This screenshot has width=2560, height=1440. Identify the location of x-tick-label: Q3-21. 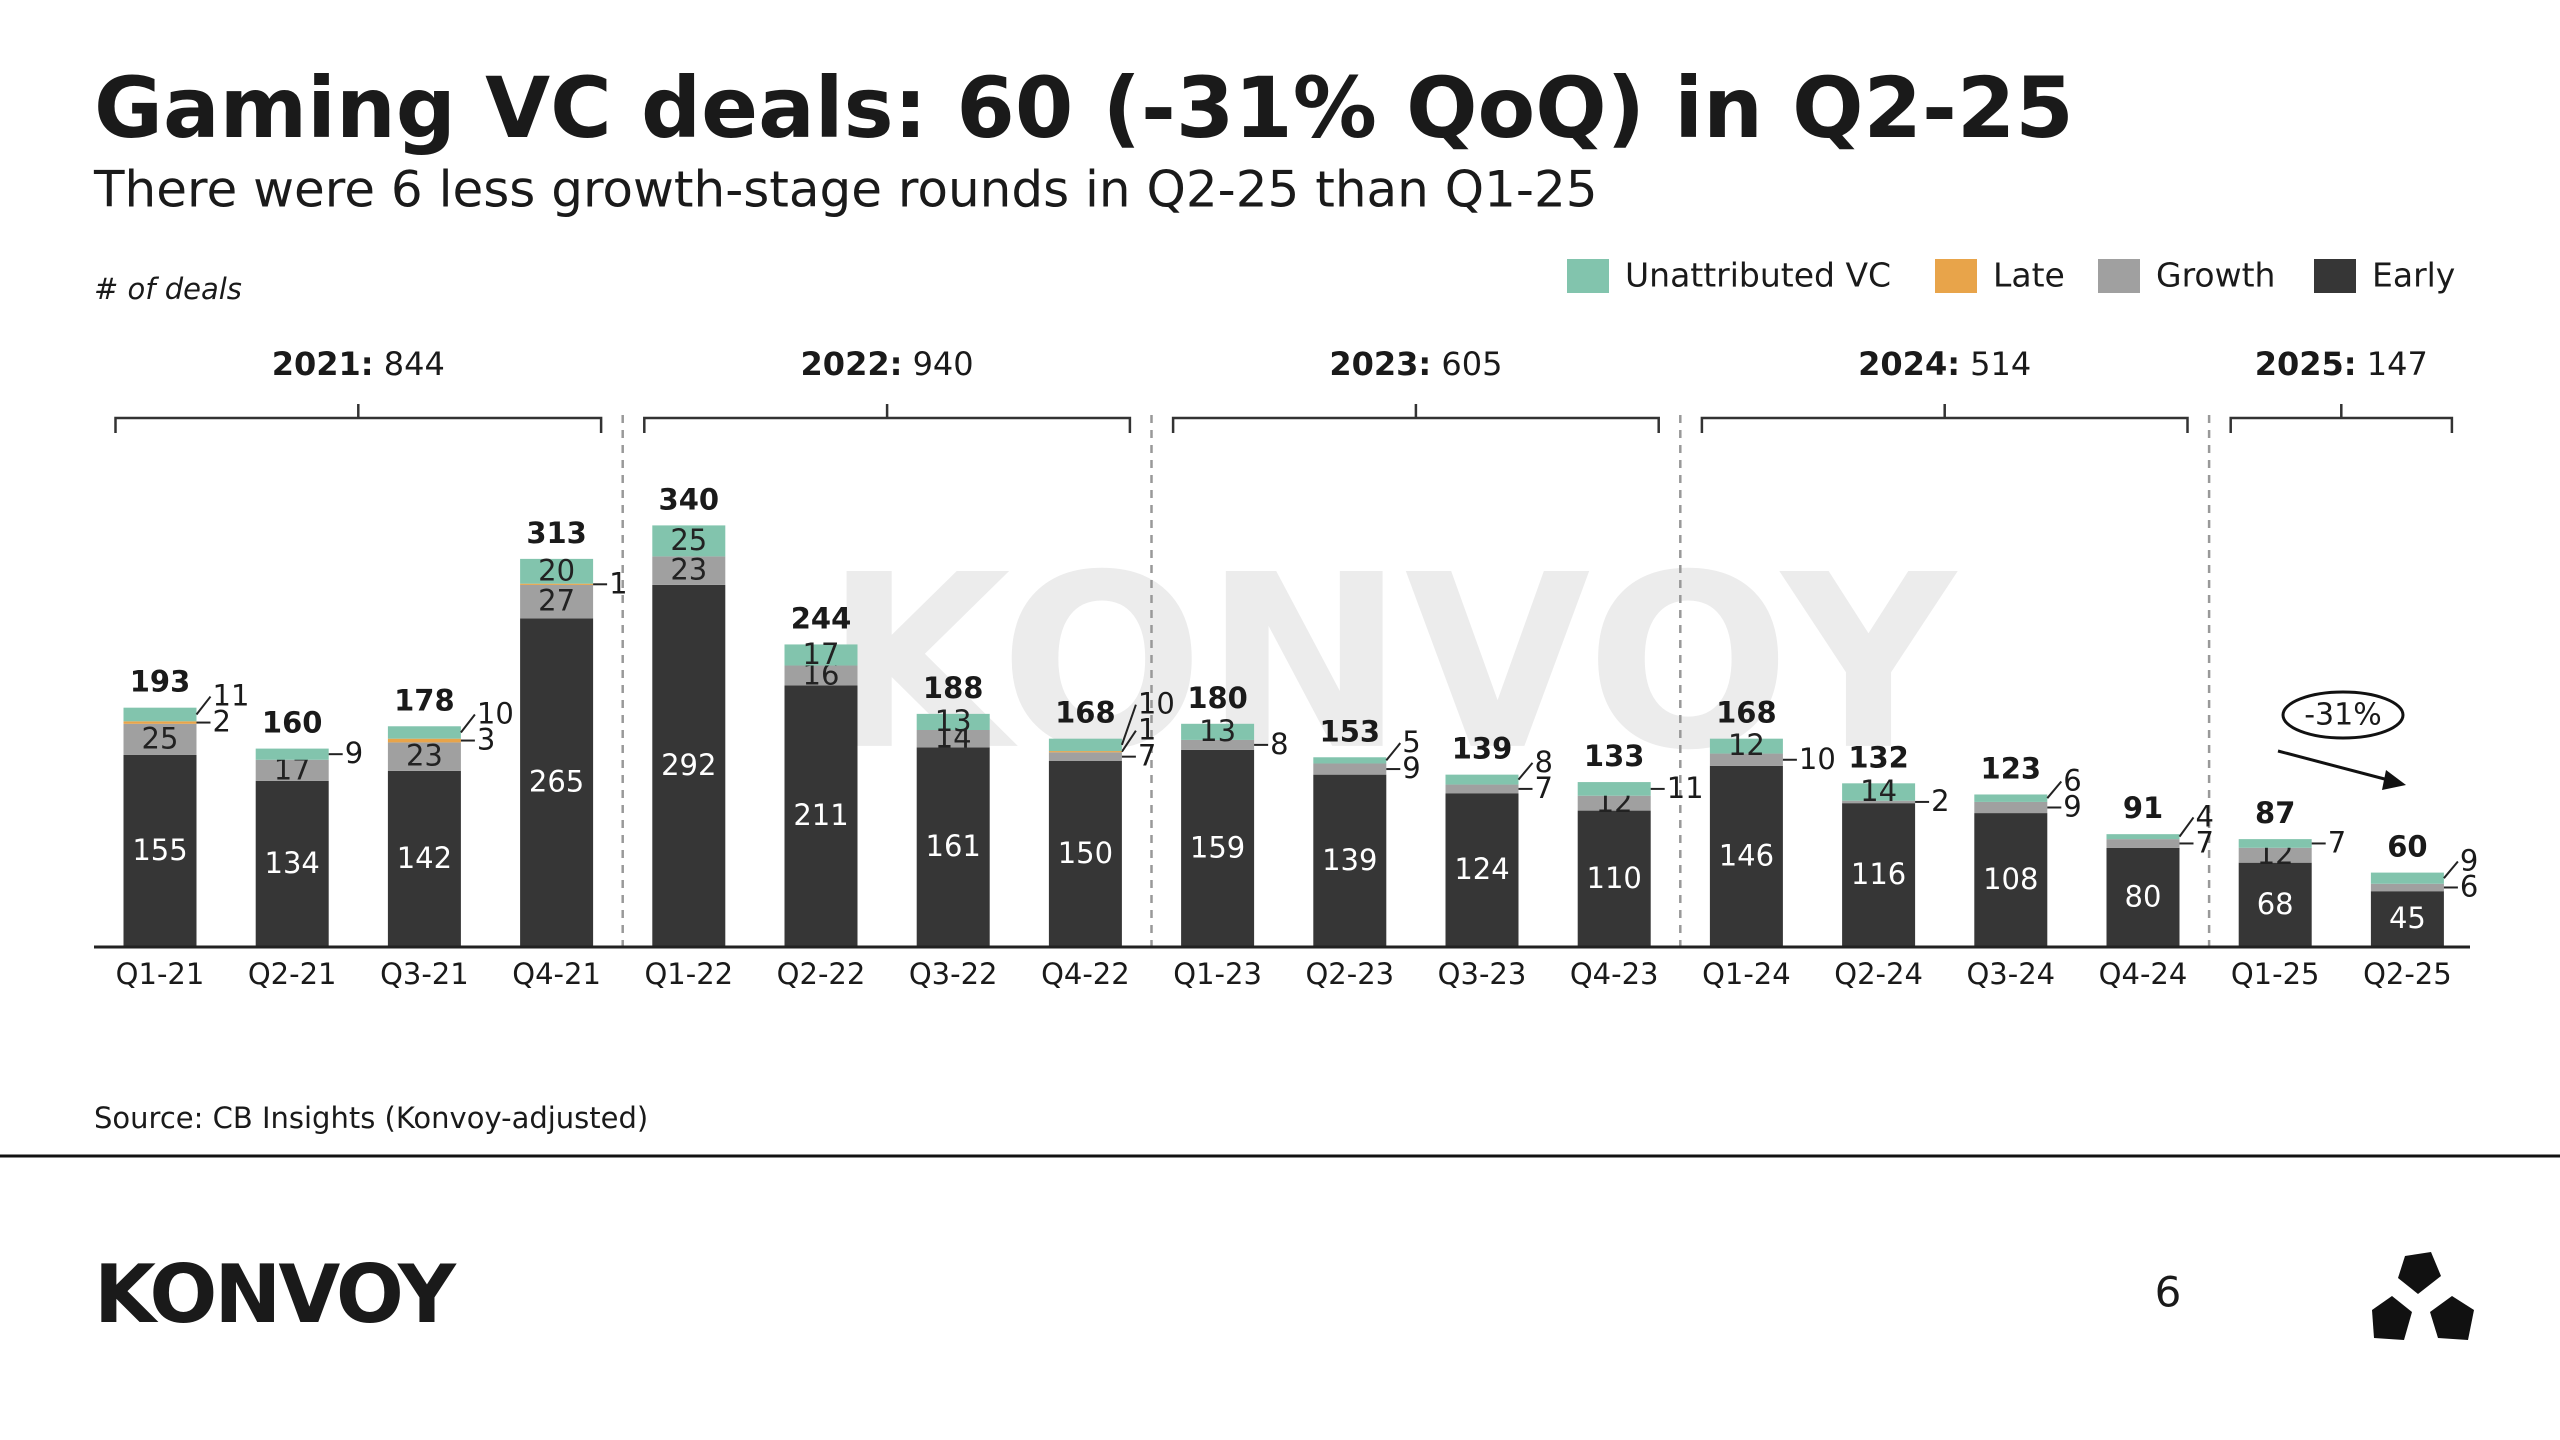
(424, 974).